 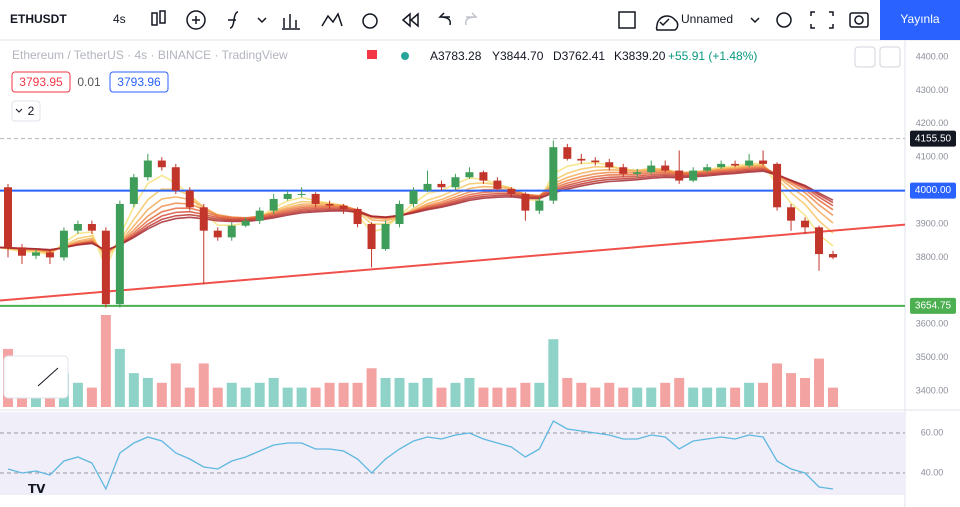 What do you see at coordinates (410, 20) in the screenshot?
I see `replay-icon` at bounding box center [410, 20].